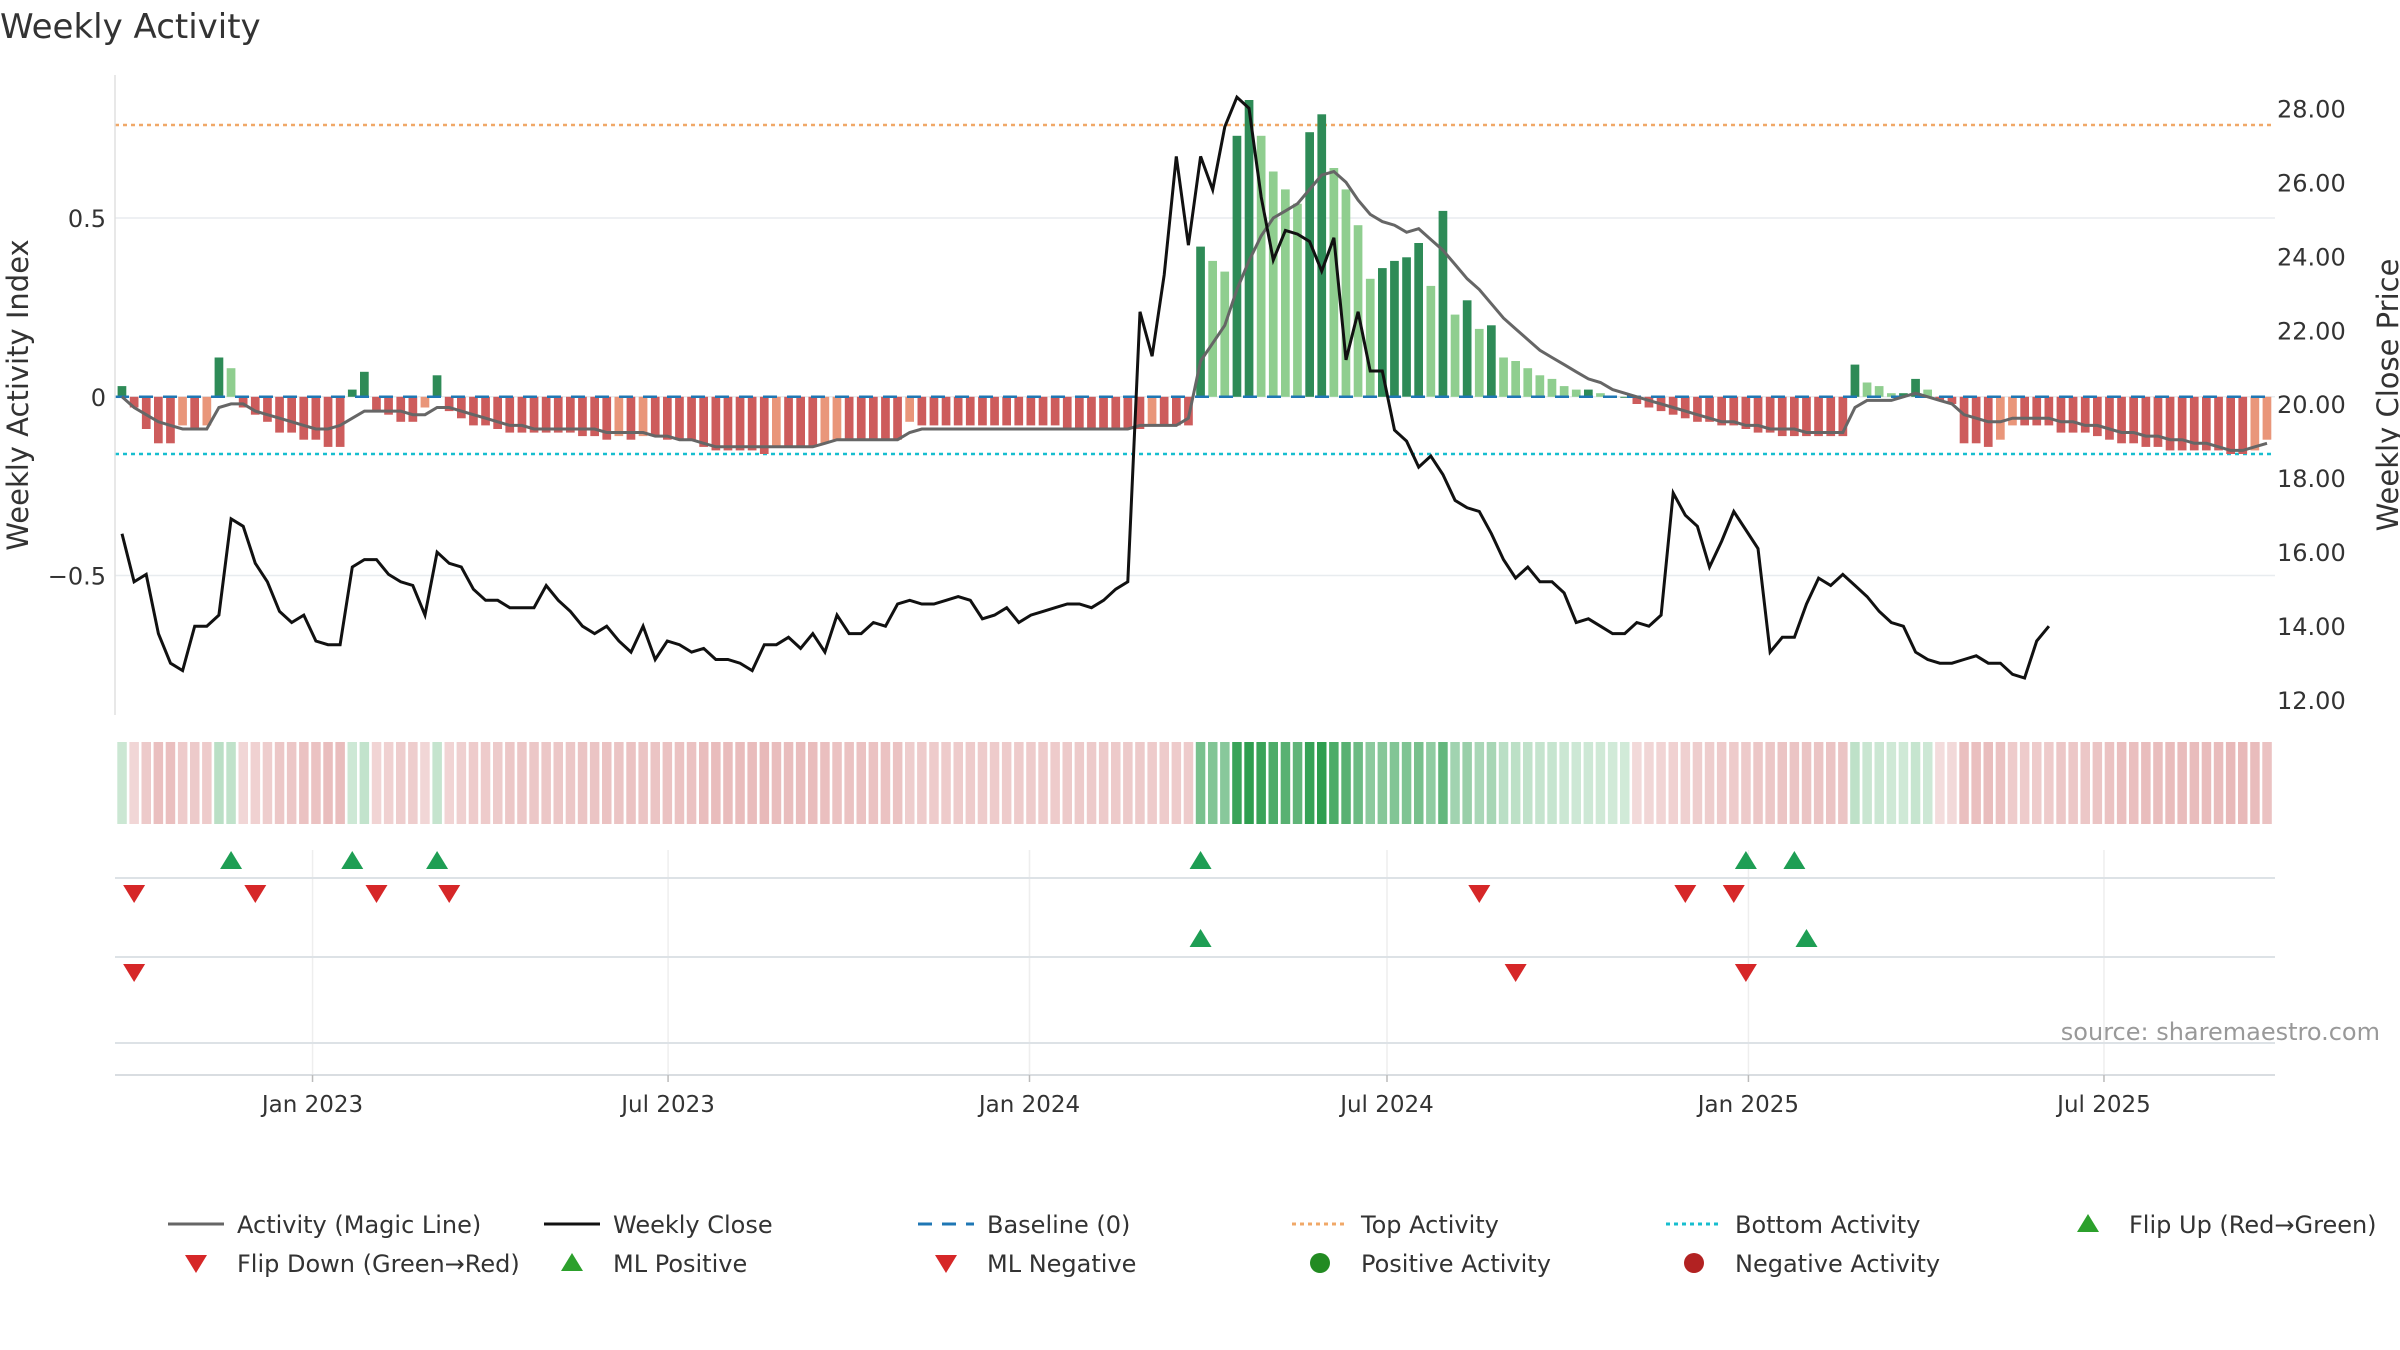 Image resolution: width=2400 pixels, height=1350 pixels. I want to click on legend-swatch-triangle-up, so click(572, 1262).